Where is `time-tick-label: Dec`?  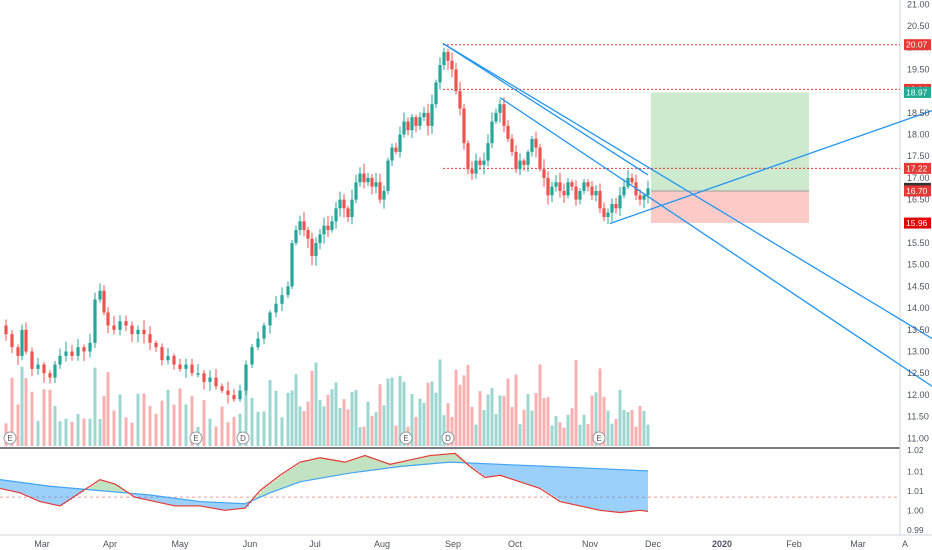
time-tick-label: Dec is located at coordinates (653, 544).